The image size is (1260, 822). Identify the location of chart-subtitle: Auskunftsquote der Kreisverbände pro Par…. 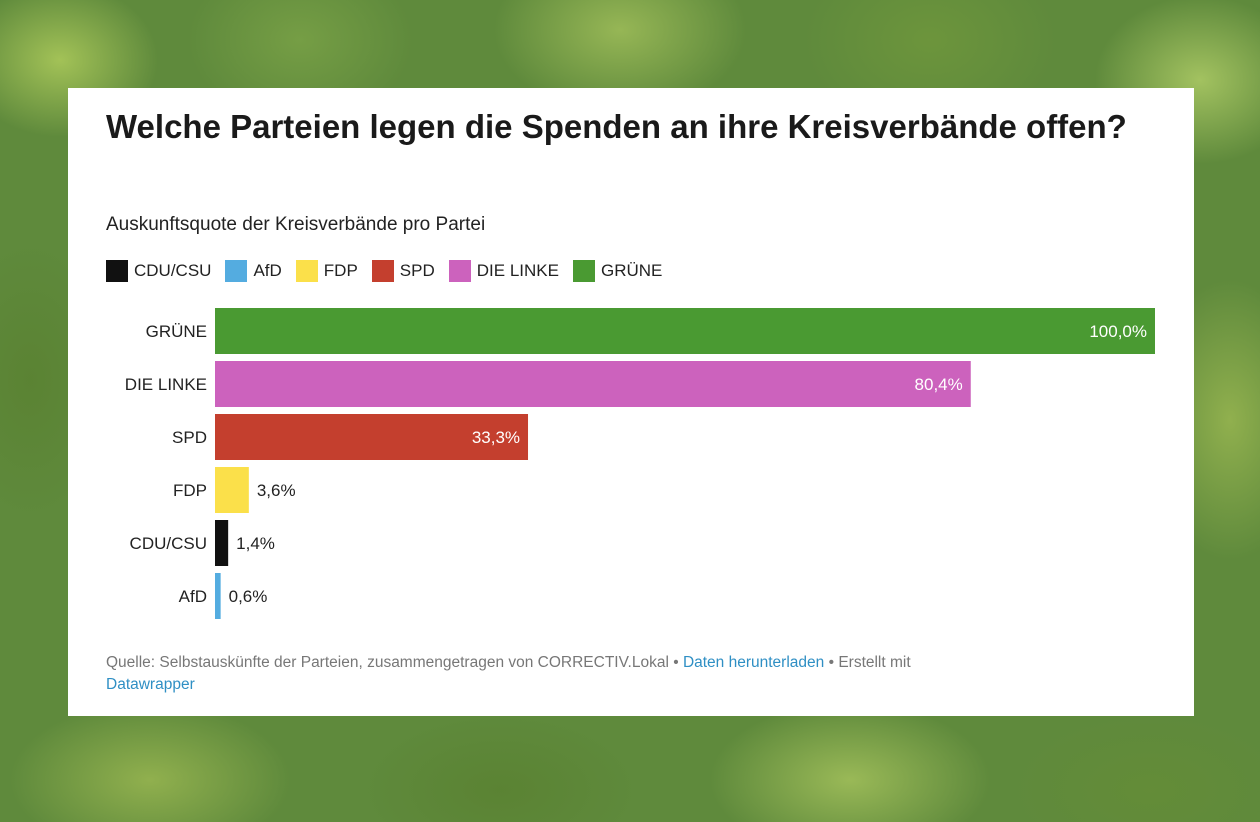
(296, 224).